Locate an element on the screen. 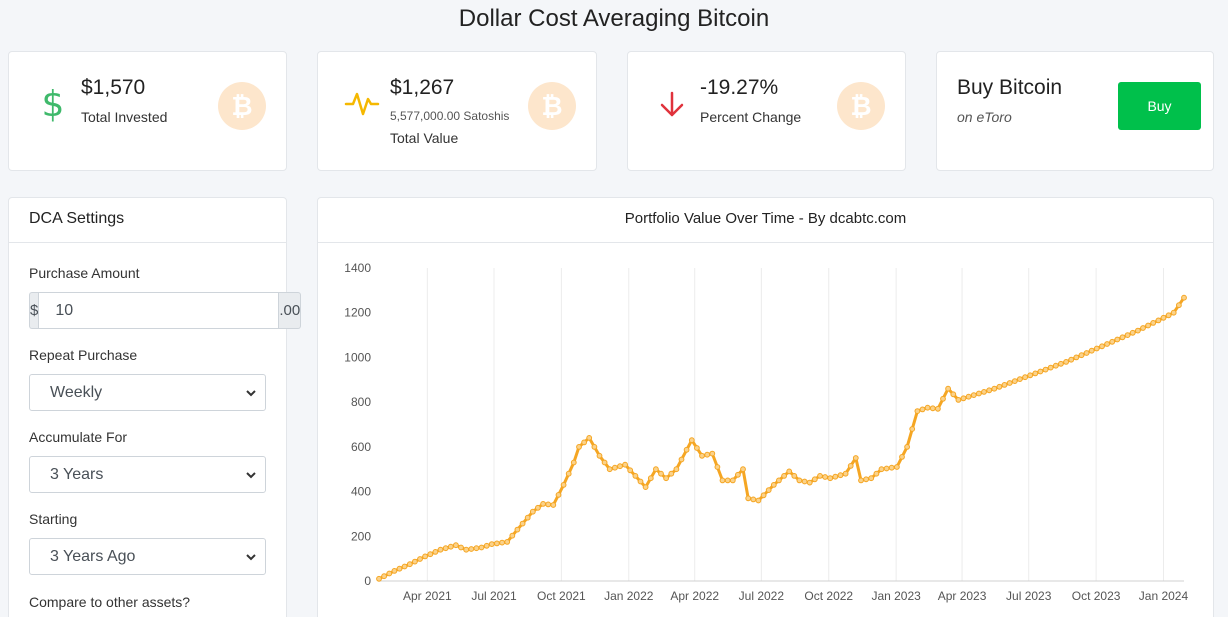  total-invested-card: $ $1,570 Total Invested ₿ is located at coordinates (147, 111).